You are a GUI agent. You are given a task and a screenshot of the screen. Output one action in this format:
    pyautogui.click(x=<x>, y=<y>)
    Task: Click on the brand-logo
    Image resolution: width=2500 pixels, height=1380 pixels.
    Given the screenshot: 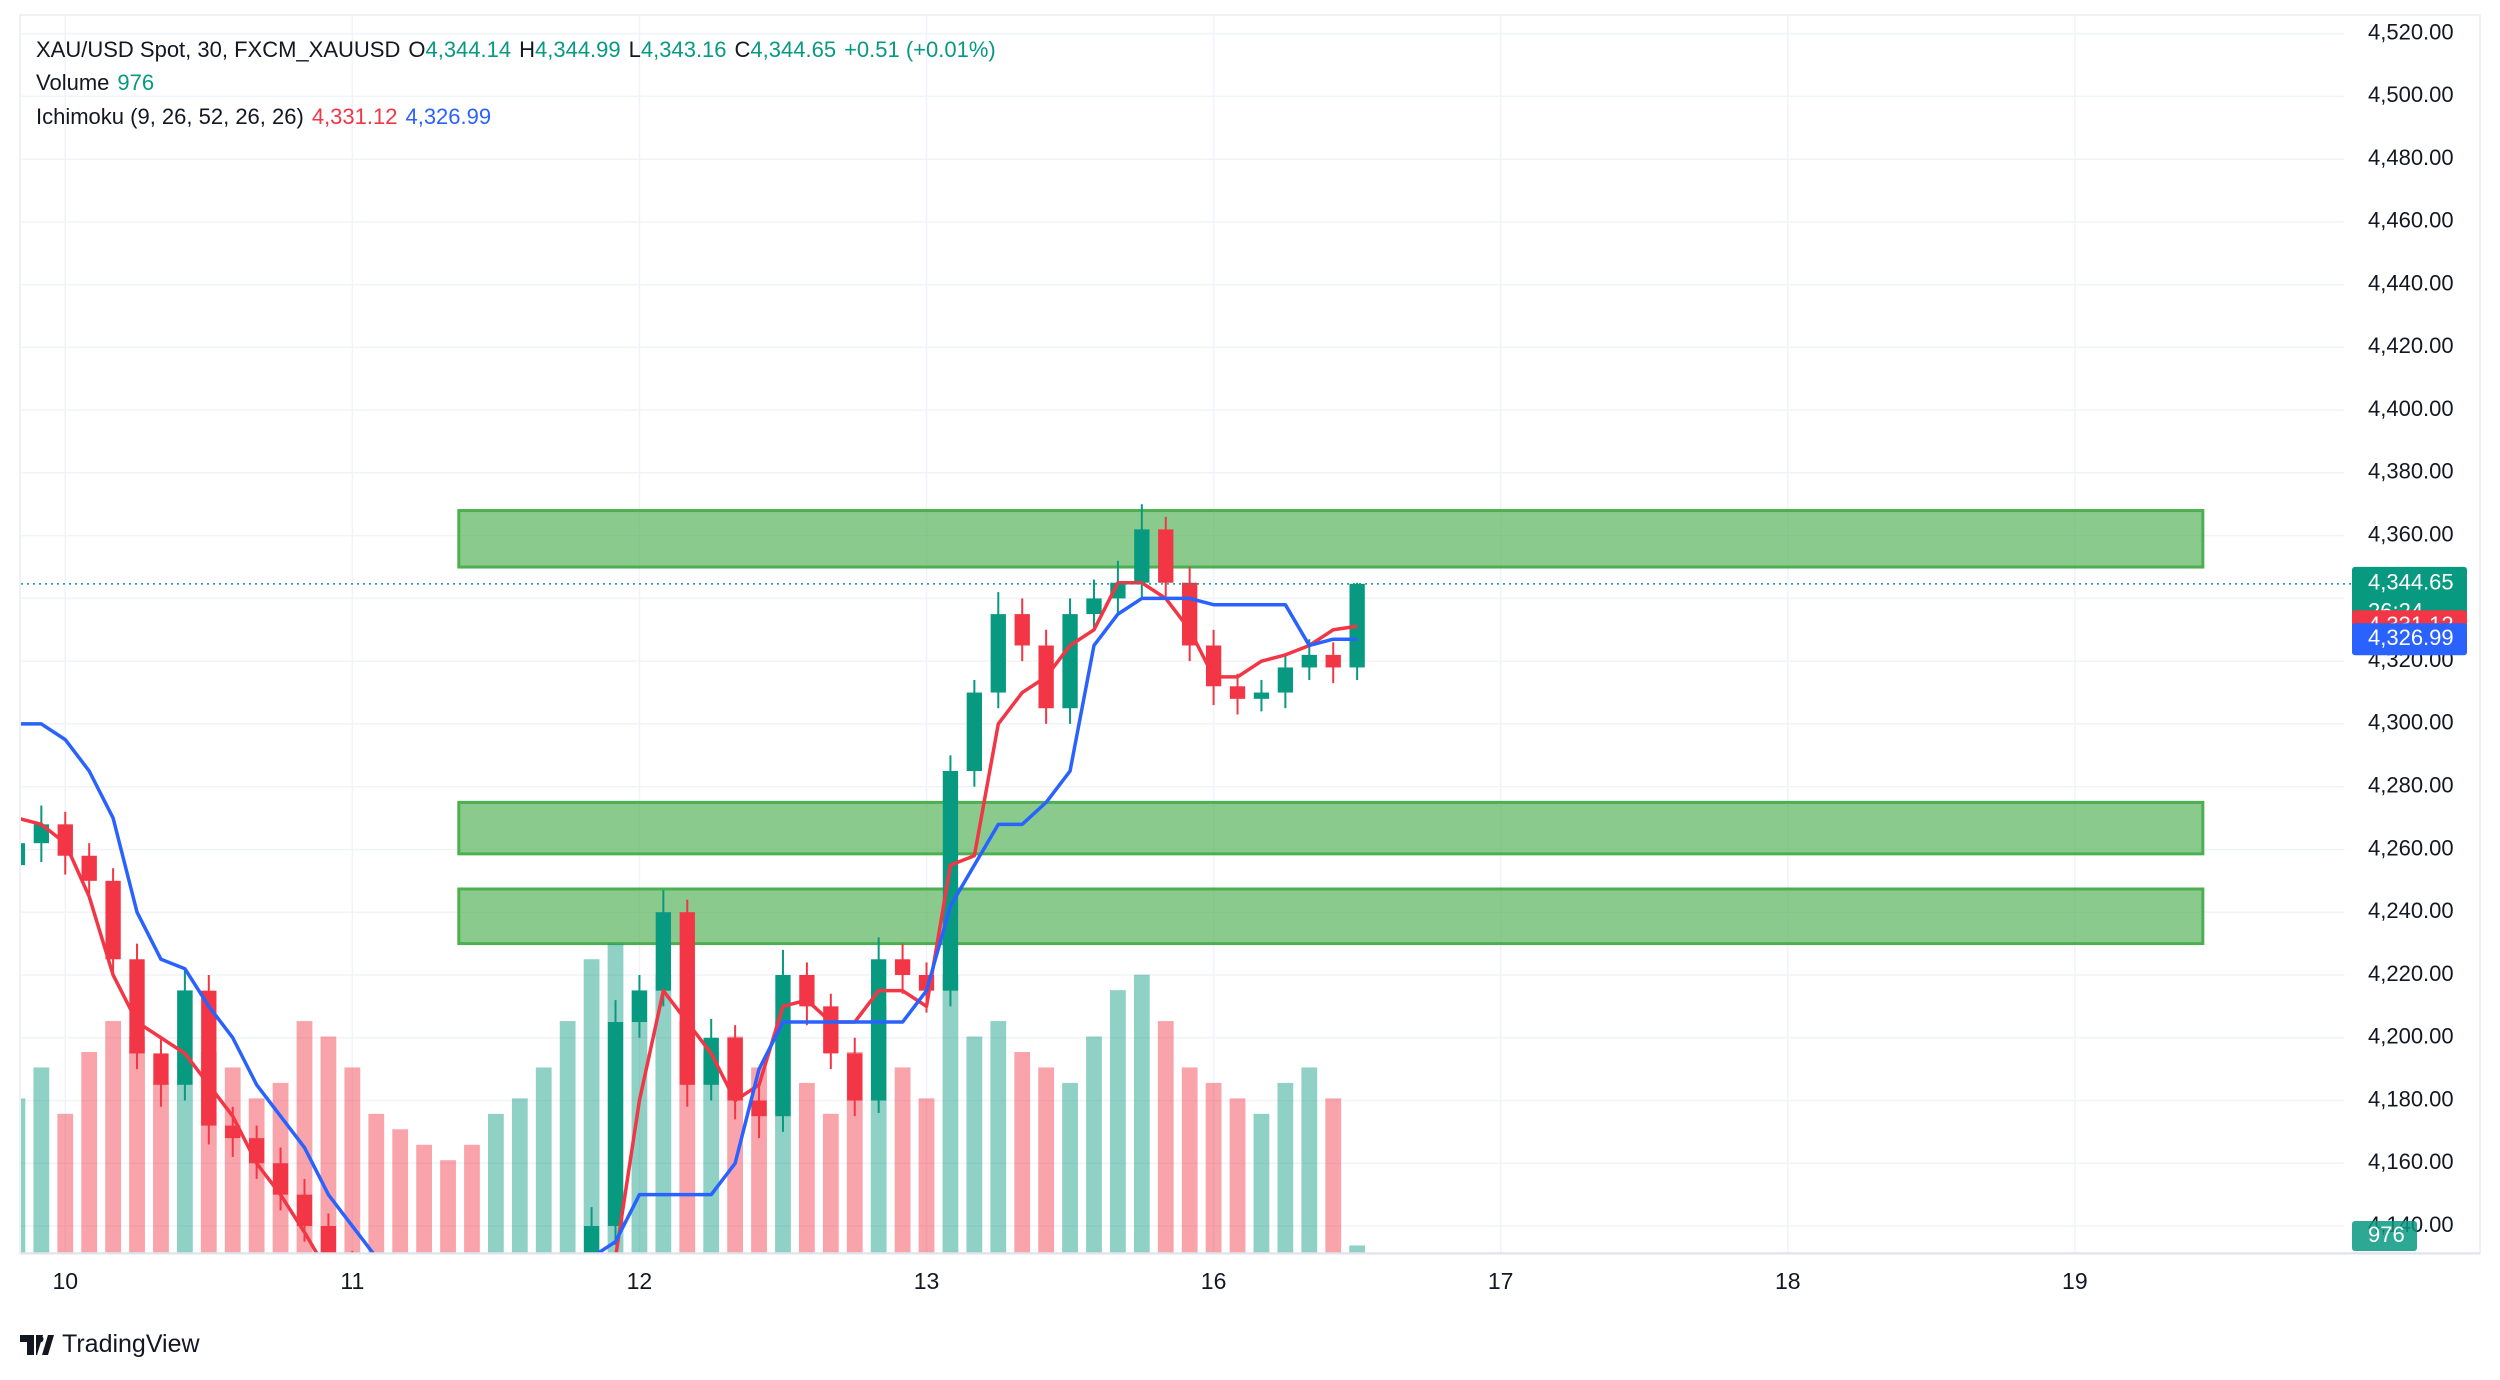 What is the action you would take?
    pyautogui.click(x=37, y=1344)
    